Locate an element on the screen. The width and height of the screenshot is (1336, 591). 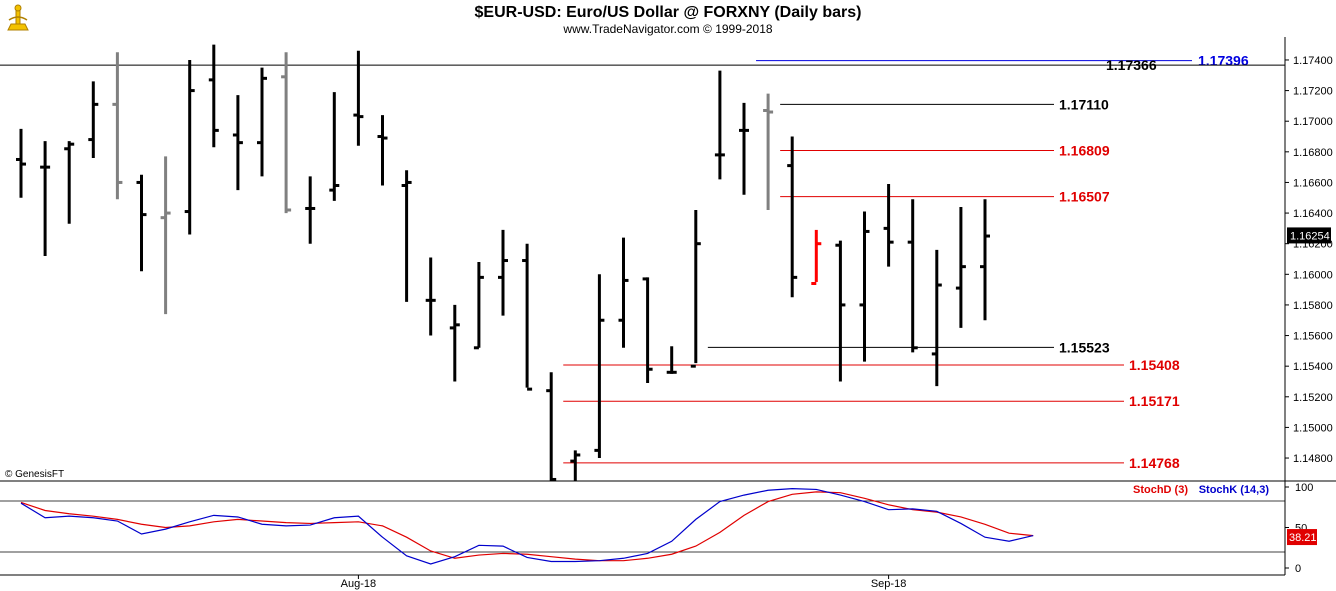
stoch-tick-label: 0 is located at coordinates (1298, 569).